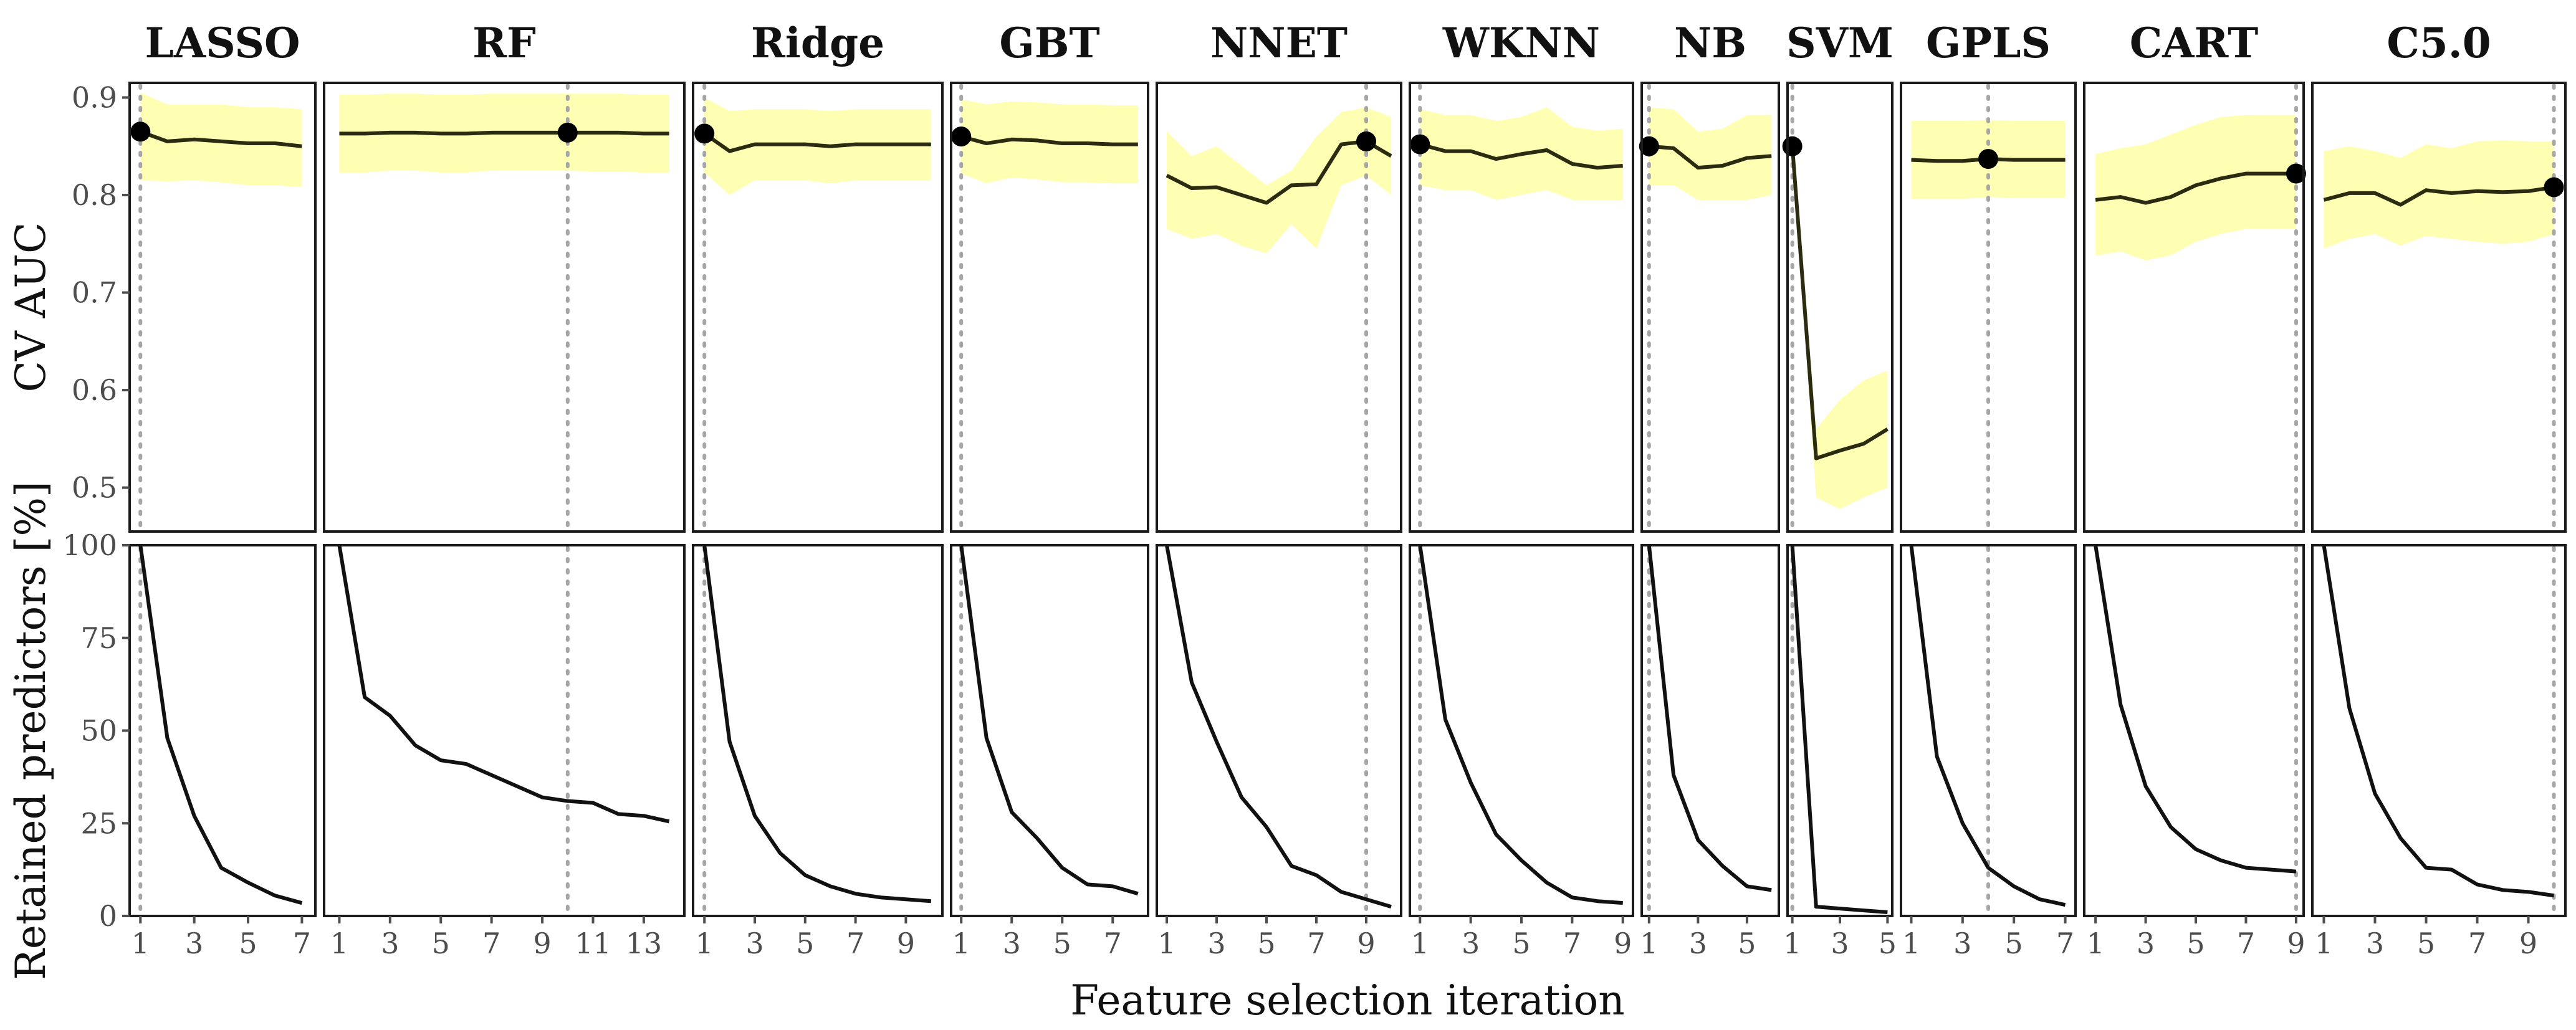 This screenshot has width=2576, height=1030. I want to click on x-tick-label-c5-0: 1, so click(2324, 943).